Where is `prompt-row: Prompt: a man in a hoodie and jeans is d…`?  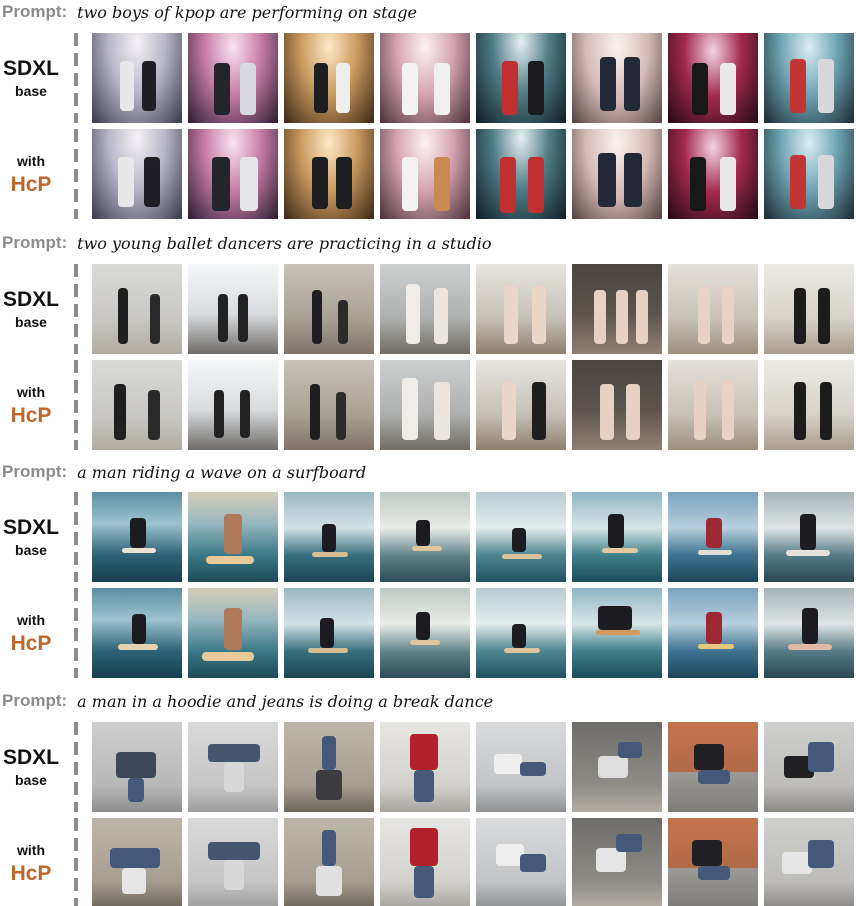
prompt-row: Prompt: a man in a hoodie and jeans is d… is located at coordinates (246, 701).